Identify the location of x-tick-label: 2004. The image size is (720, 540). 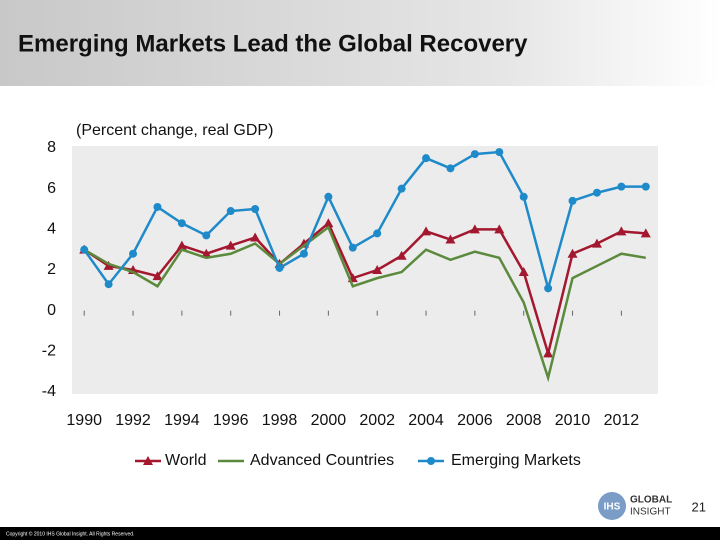
(426, 420).